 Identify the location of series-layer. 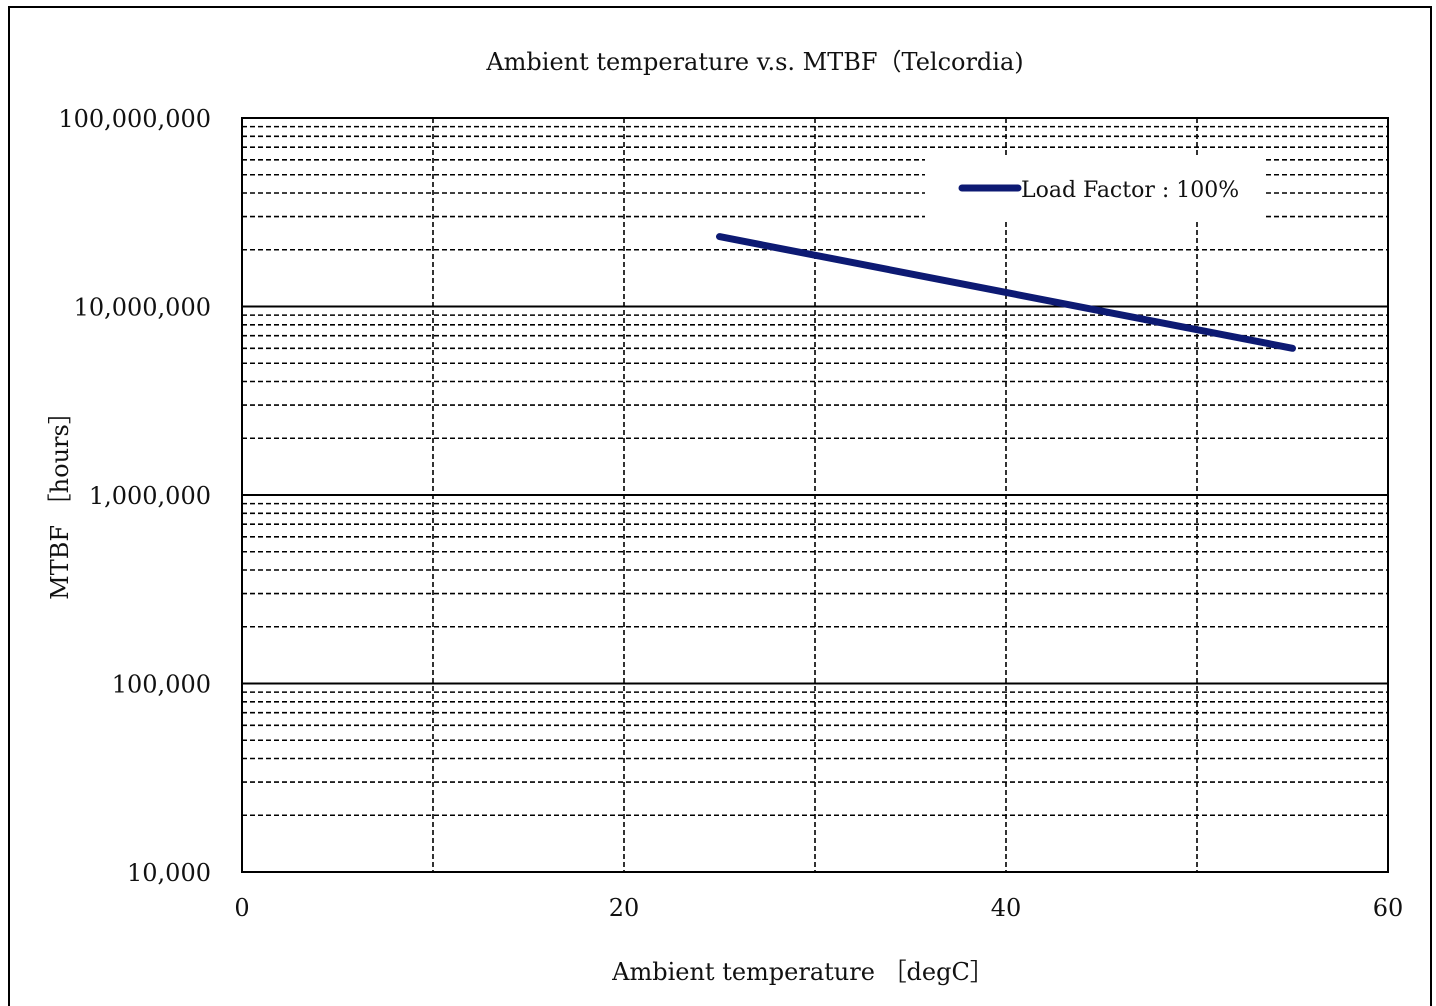
(1006, 292).